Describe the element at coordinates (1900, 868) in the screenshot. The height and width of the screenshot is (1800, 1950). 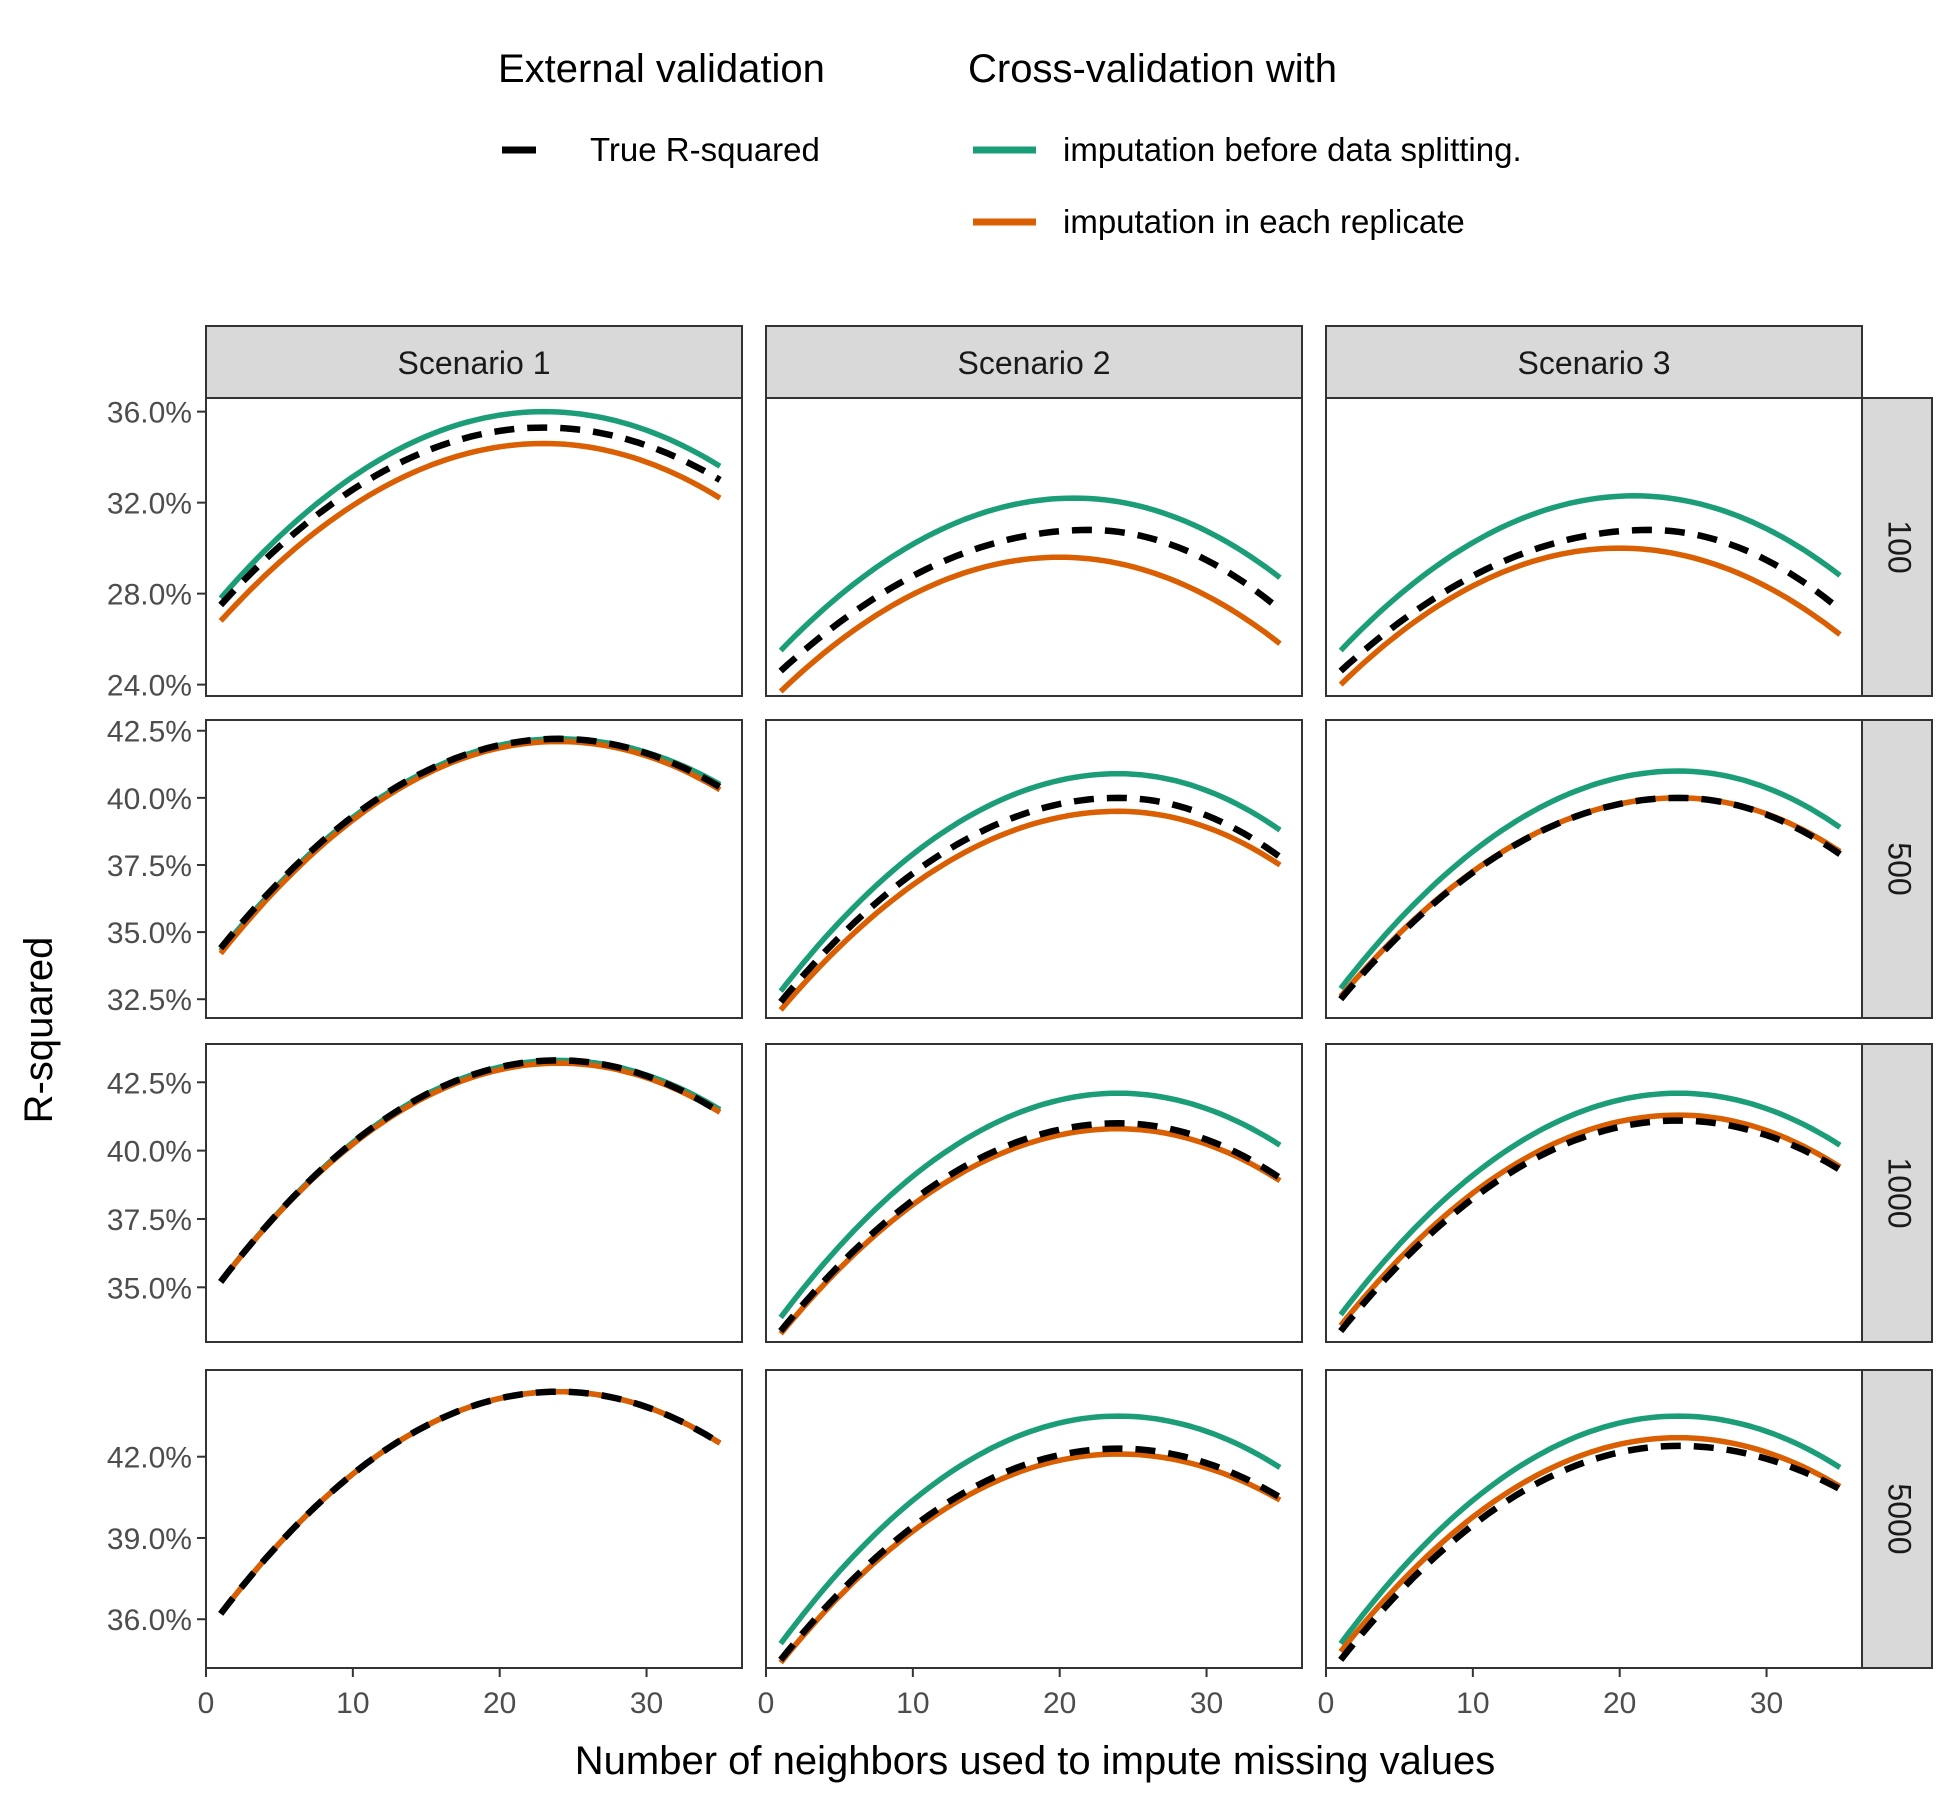
I see `row-strip-label: 500` at that location.